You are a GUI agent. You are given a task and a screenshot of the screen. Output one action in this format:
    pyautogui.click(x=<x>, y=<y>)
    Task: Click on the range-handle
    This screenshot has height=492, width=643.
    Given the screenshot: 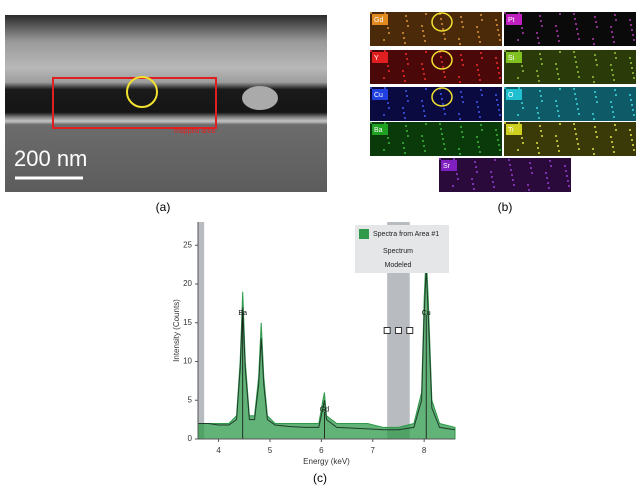 What is the action you would take?
    pyautogui.click(x=387, y=330)
    